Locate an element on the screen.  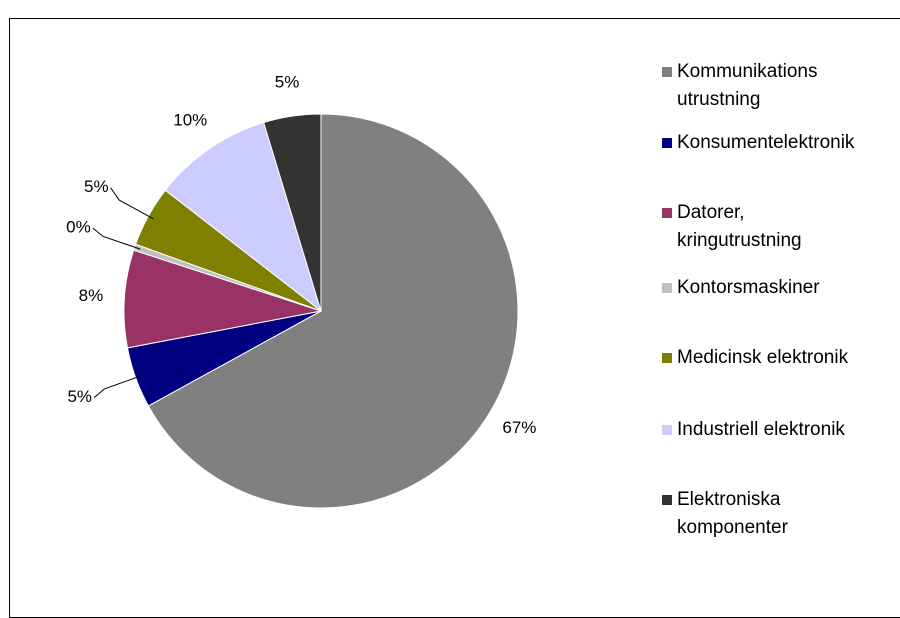
legend-label: Elektroniska komponenter is located at coordinates (732, 513).